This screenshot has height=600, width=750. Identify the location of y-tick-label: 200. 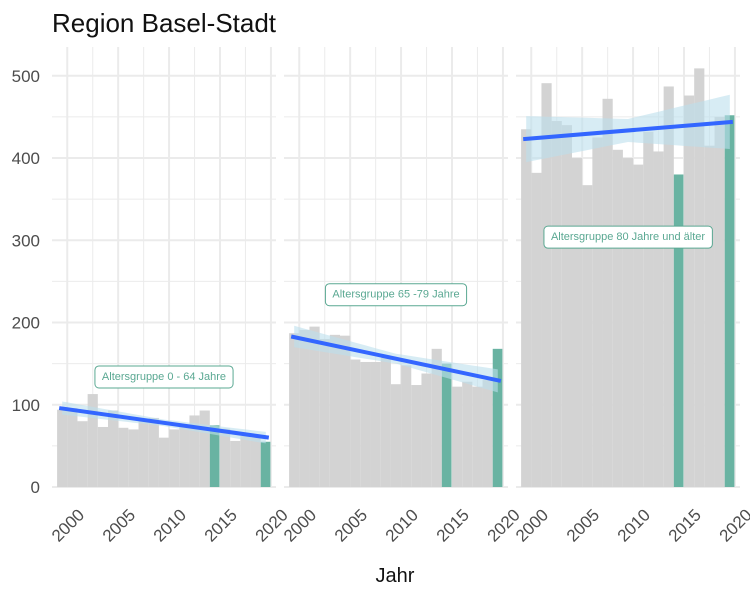
(26, 323).